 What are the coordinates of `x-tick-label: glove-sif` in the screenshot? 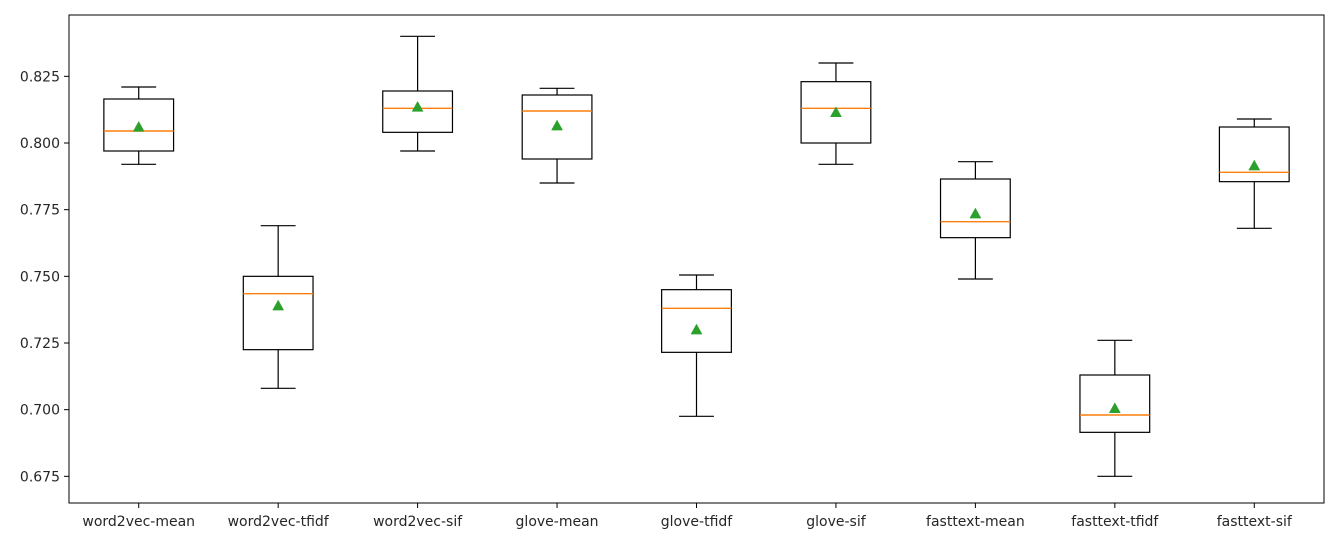 It's located at (836, 522).